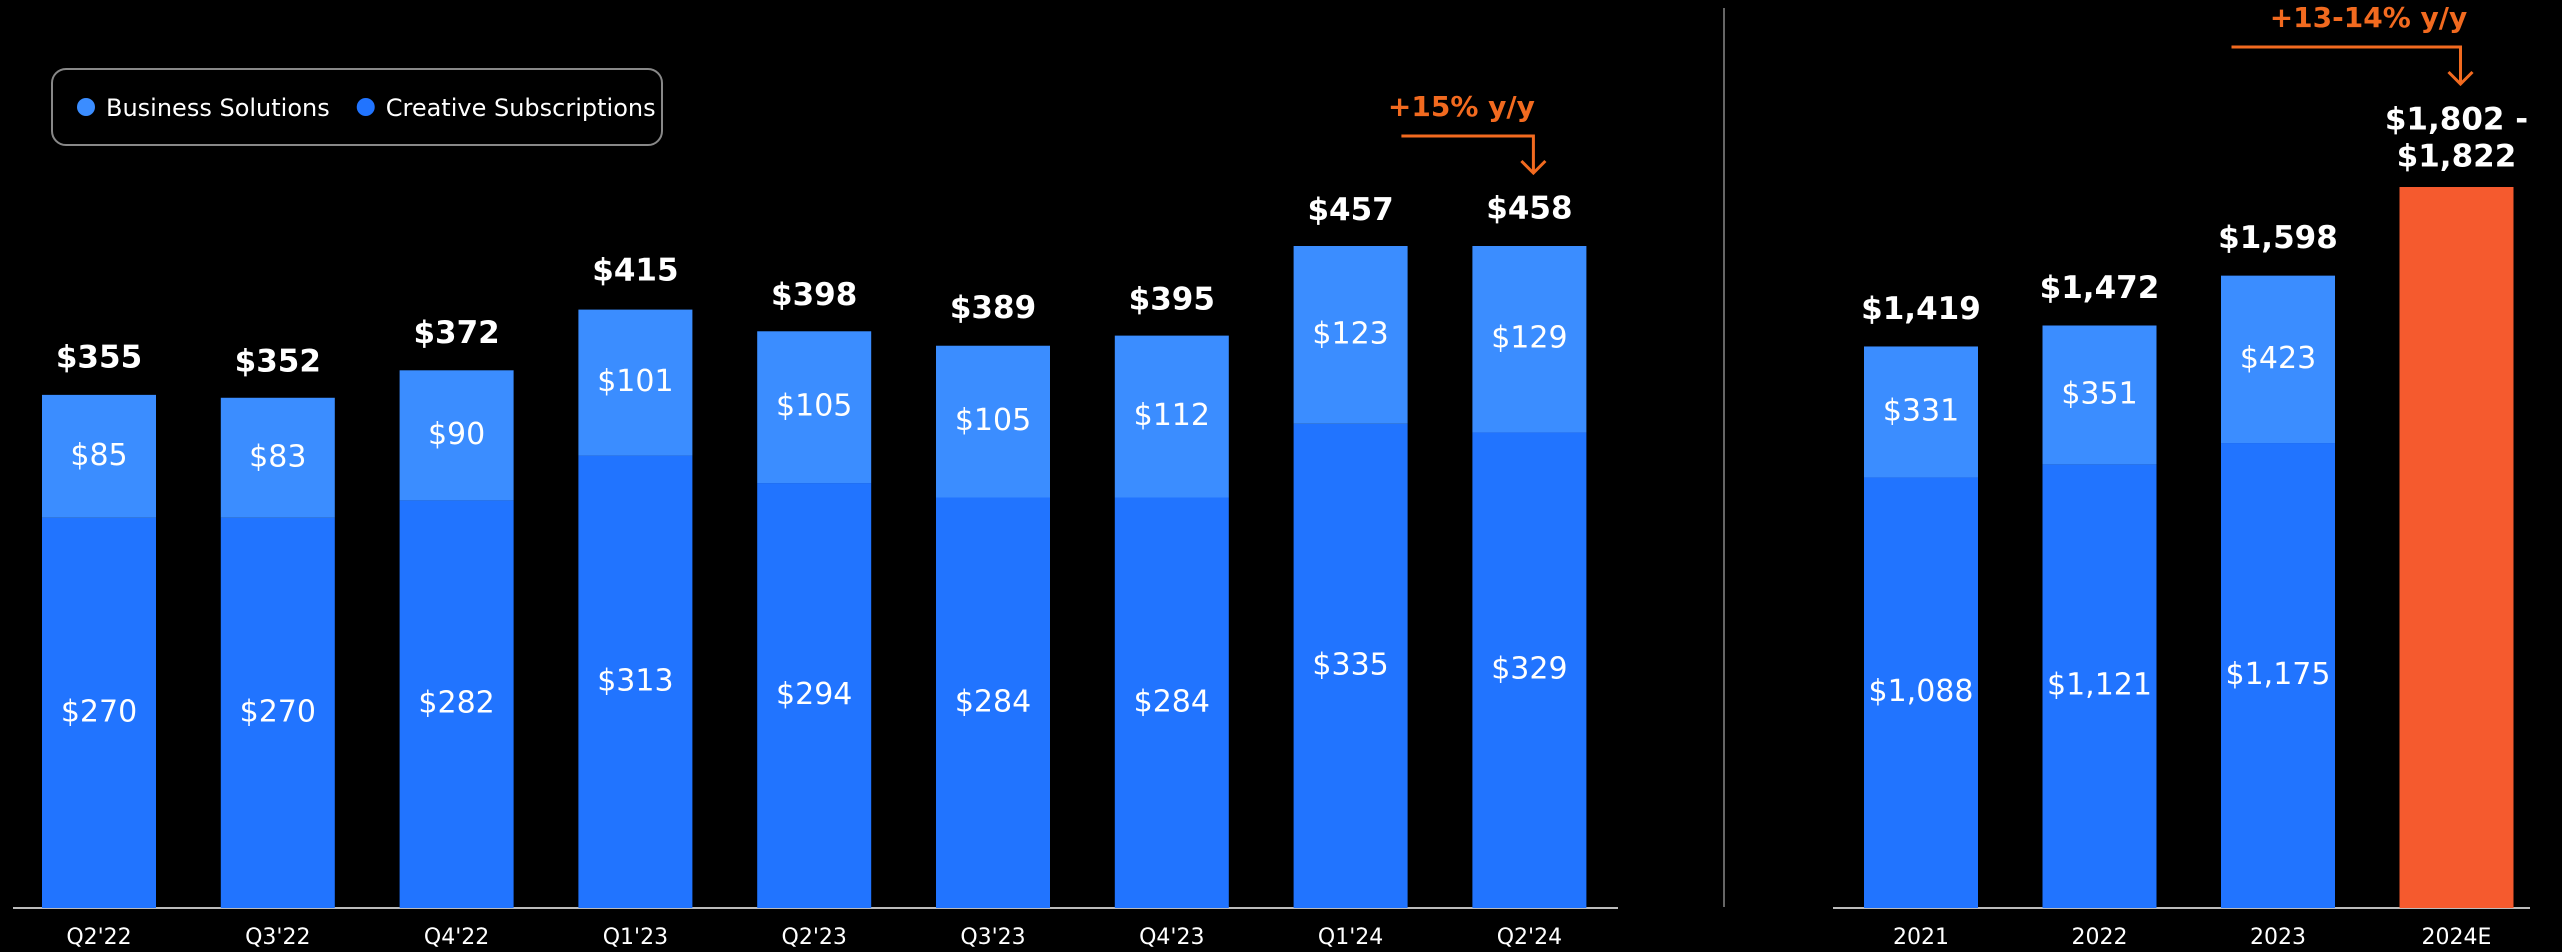 Image resolution: width=2562 pixels, height=952 pixels. I want to click on total-label: $398, so click(814, 295).